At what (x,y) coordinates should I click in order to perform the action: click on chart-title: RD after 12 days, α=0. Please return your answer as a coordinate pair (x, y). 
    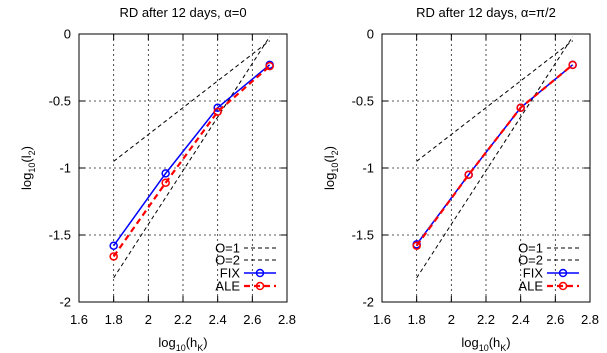
    Looking at the image, I should click on (182, 12).